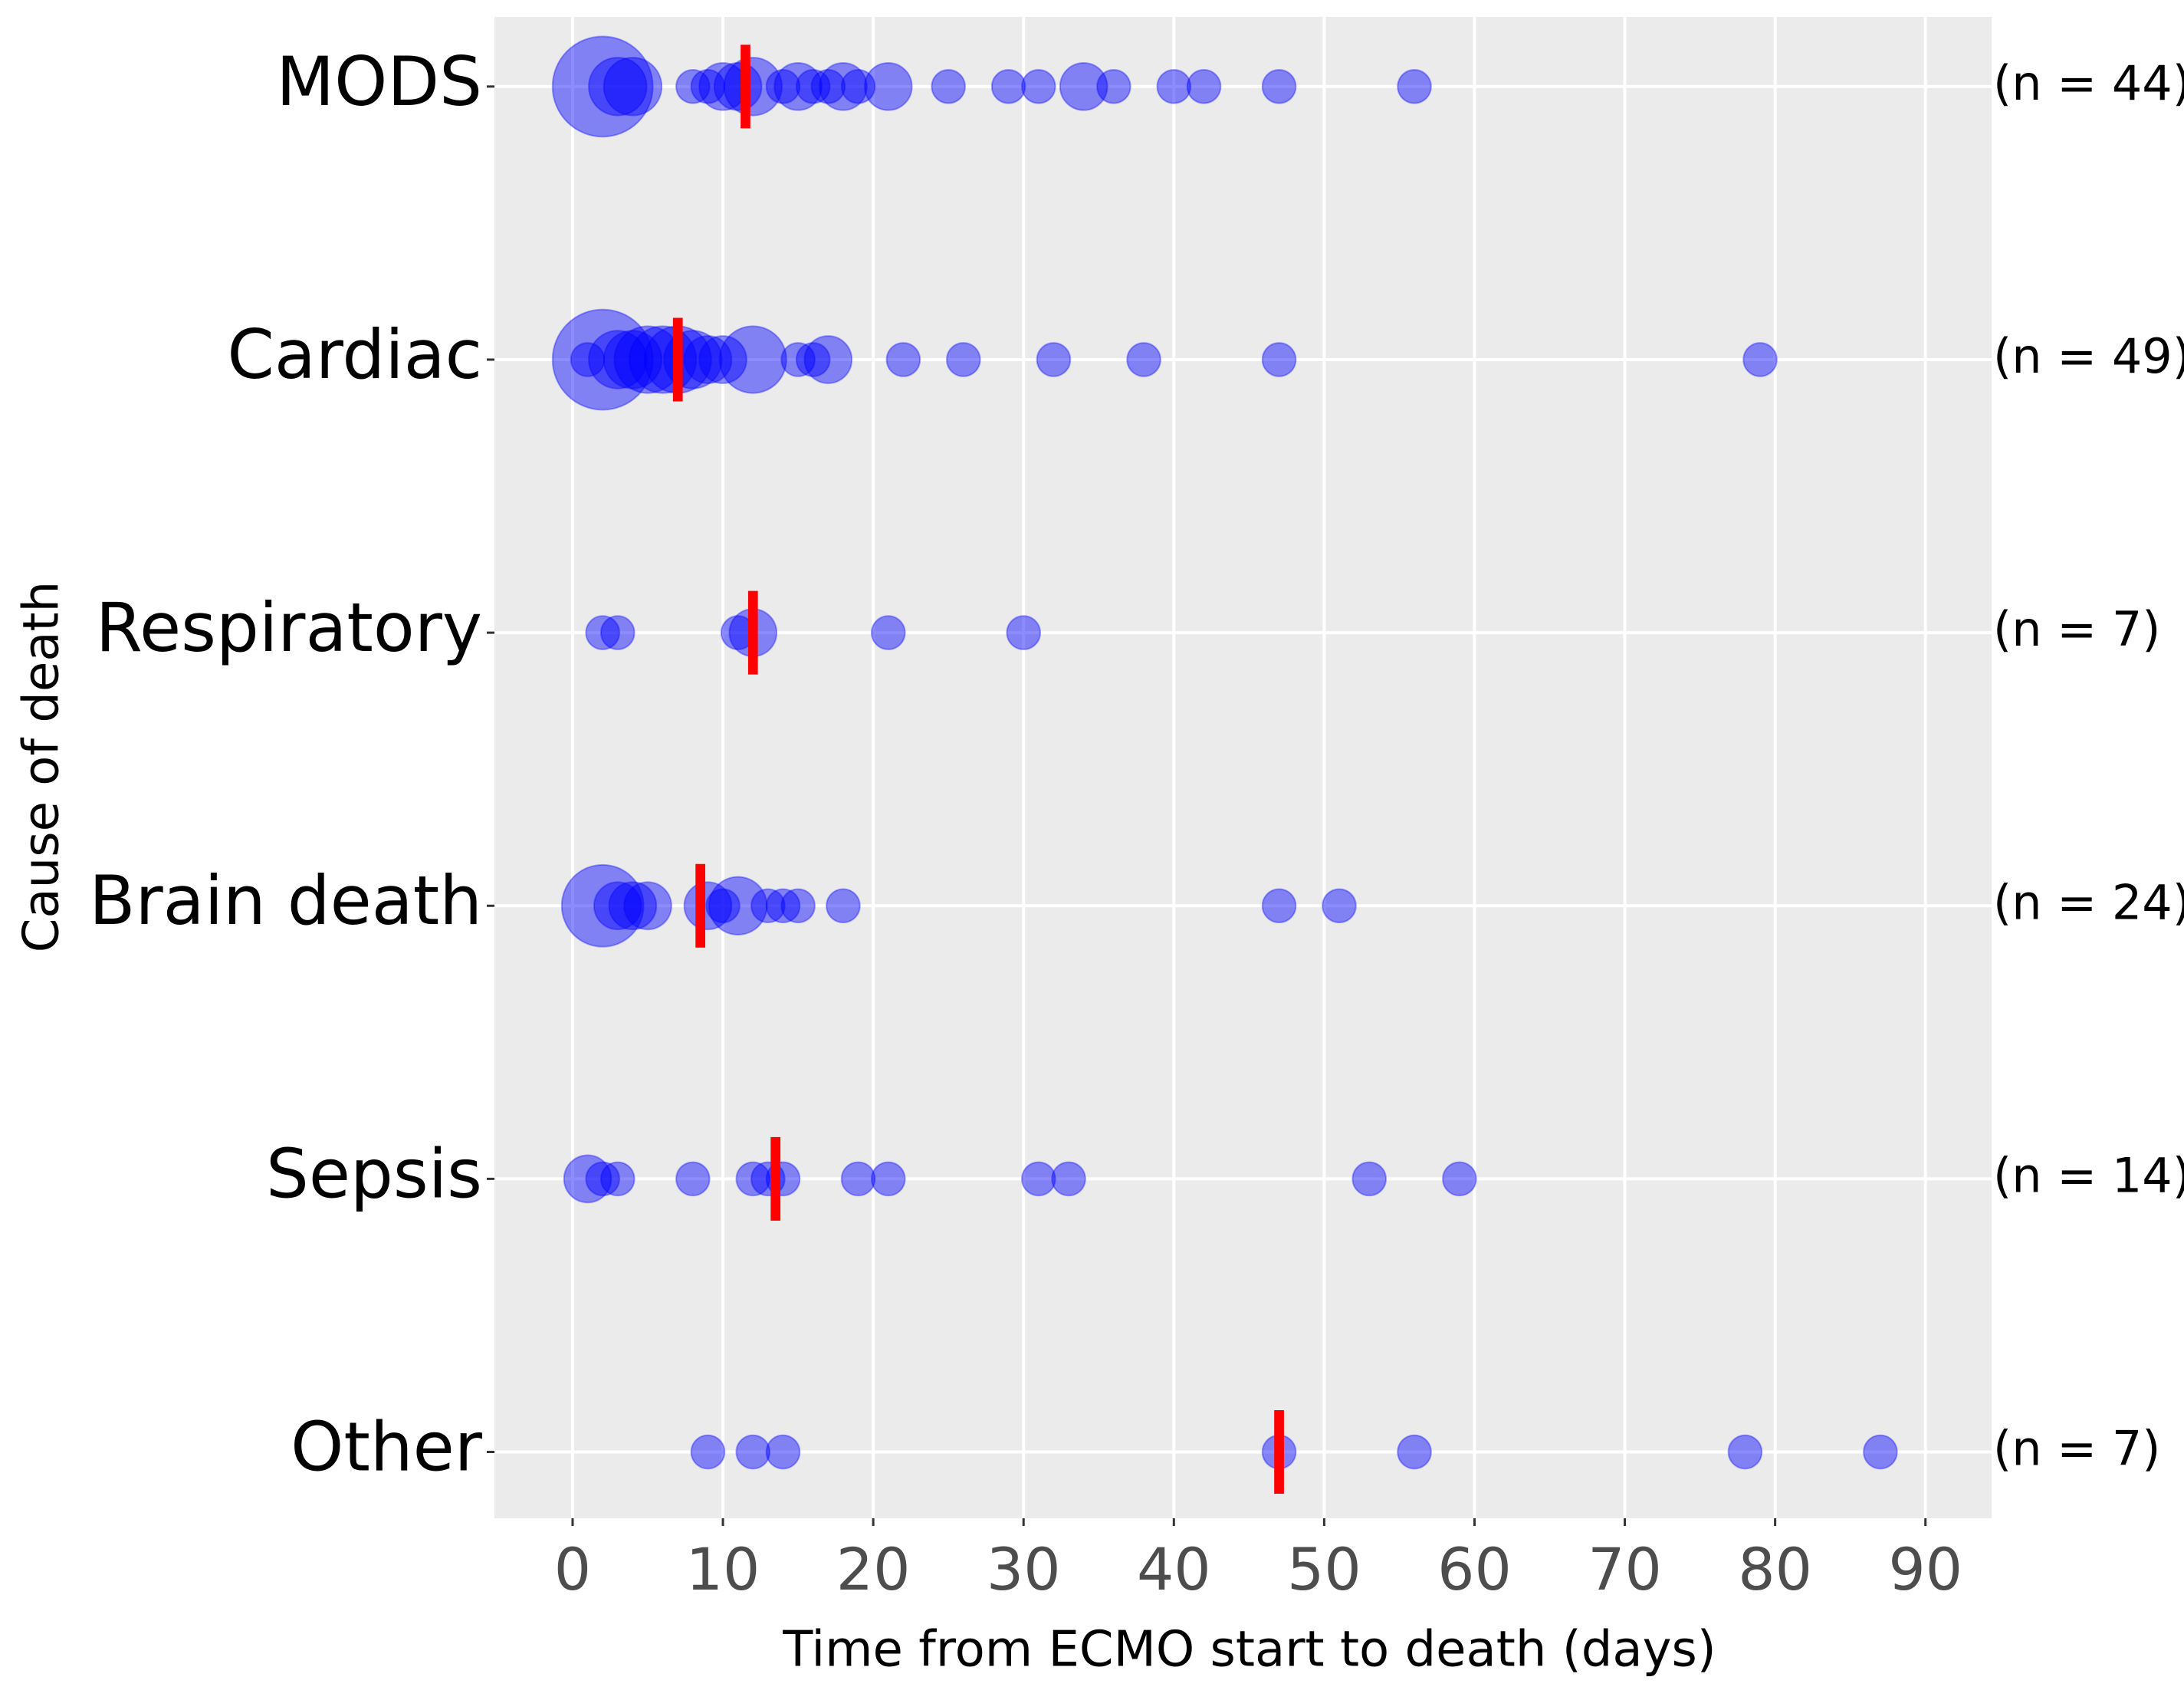 This screenshot has height=1700, width=2184. I want to click on y-tick-label: MODS, so click(379, 82).